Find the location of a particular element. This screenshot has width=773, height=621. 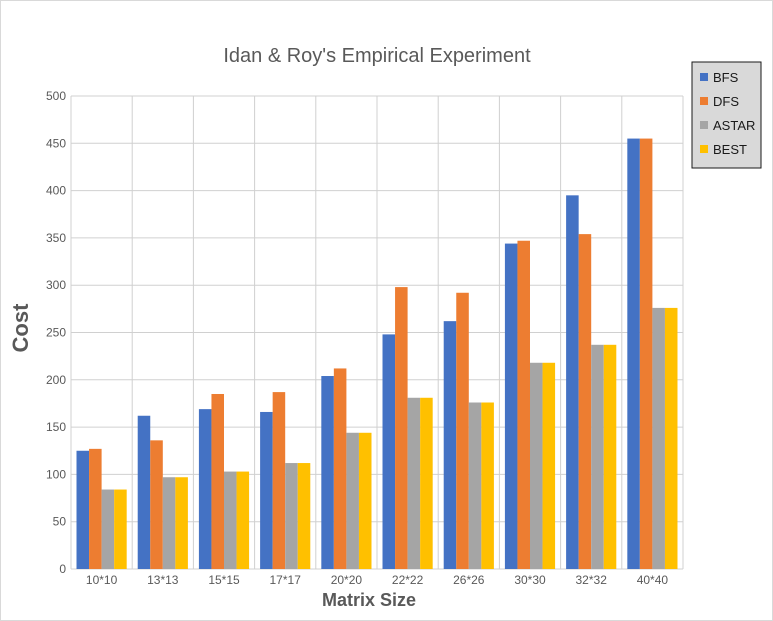

x-tick-label: 32*32 is located at coordinates (592, 580).